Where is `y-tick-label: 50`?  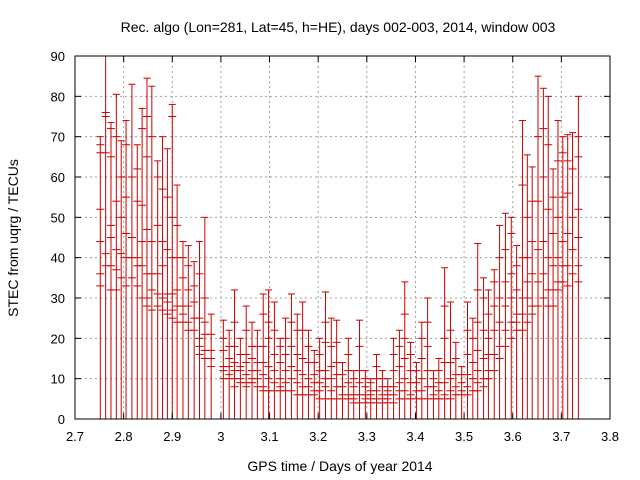 y-tick-label: 50 is located at coordinates (58, 217).